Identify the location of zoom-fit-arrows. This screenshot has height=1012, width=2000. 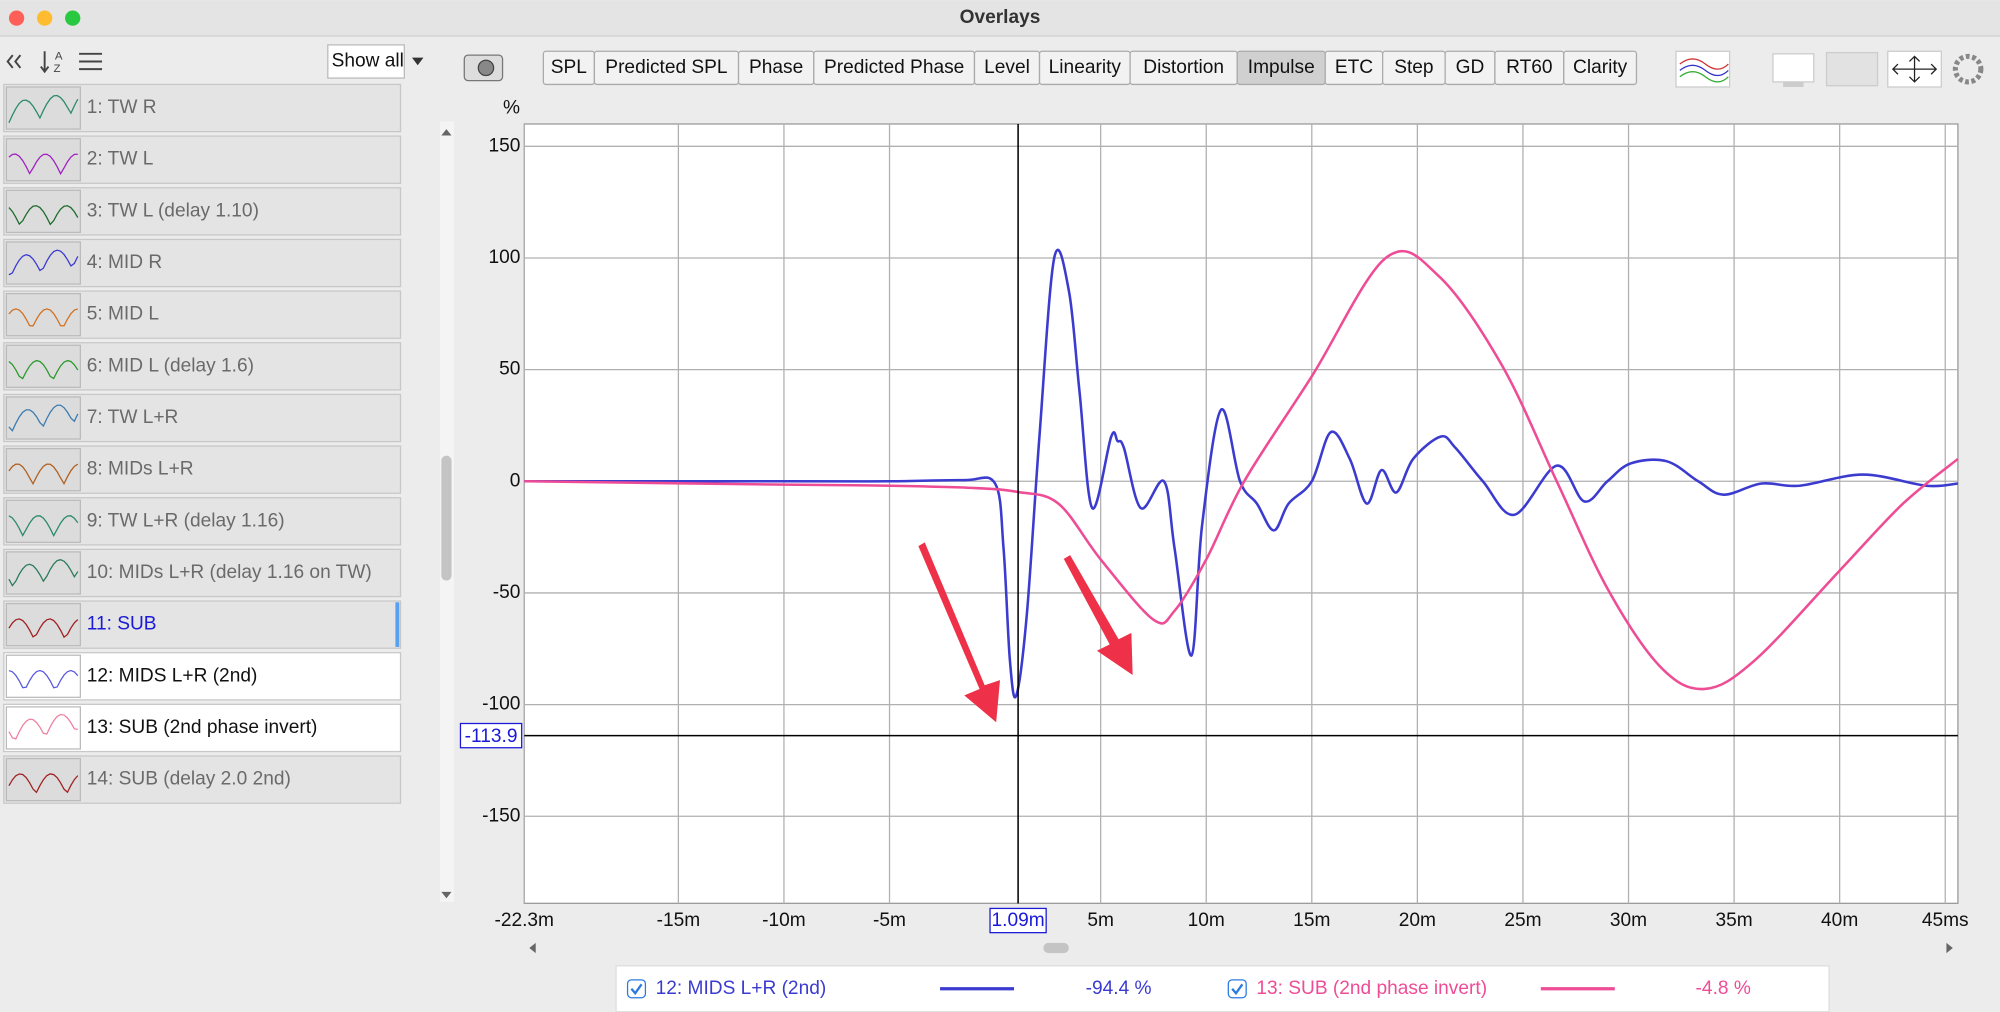
(1914, 69).